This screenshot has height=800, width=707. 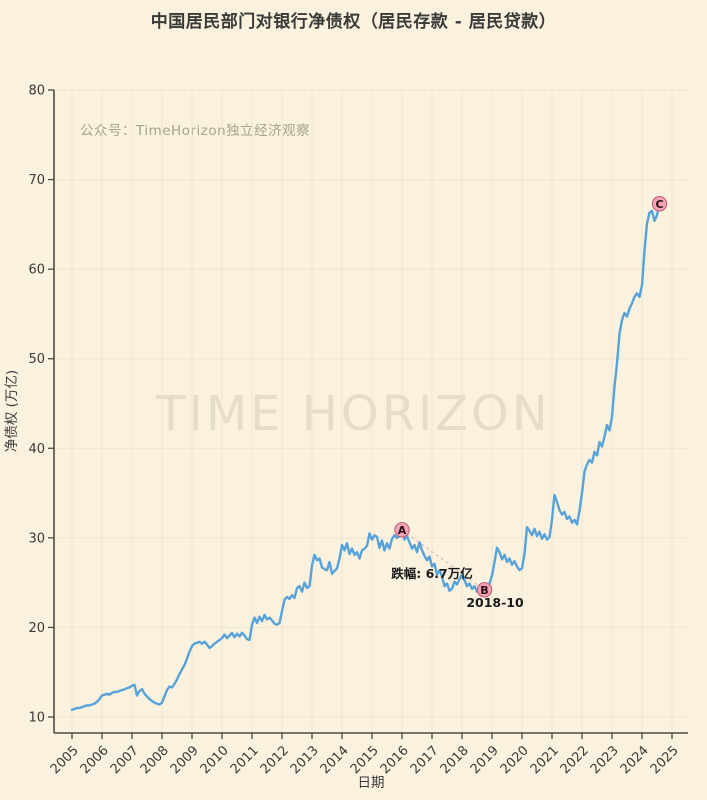 I want to click on x-axis-label: 日期, so click(x=371, y=783).